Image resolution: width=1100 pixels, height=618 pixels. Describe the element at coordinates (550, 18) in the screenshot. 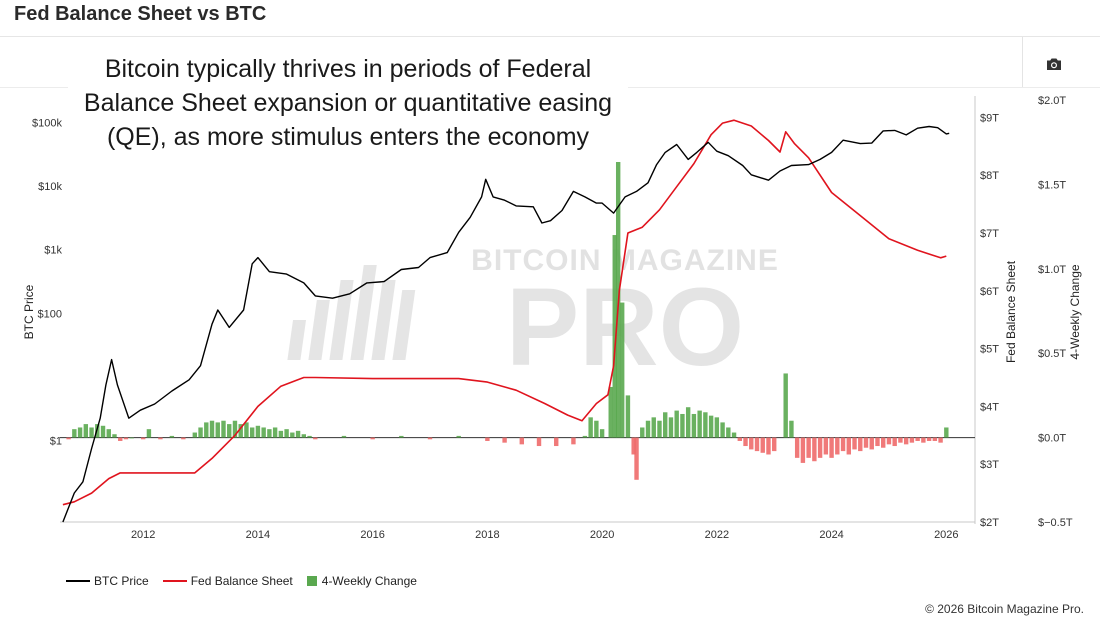

I see `header-bar: Fed Balance Sheet vs BTC` at that location.